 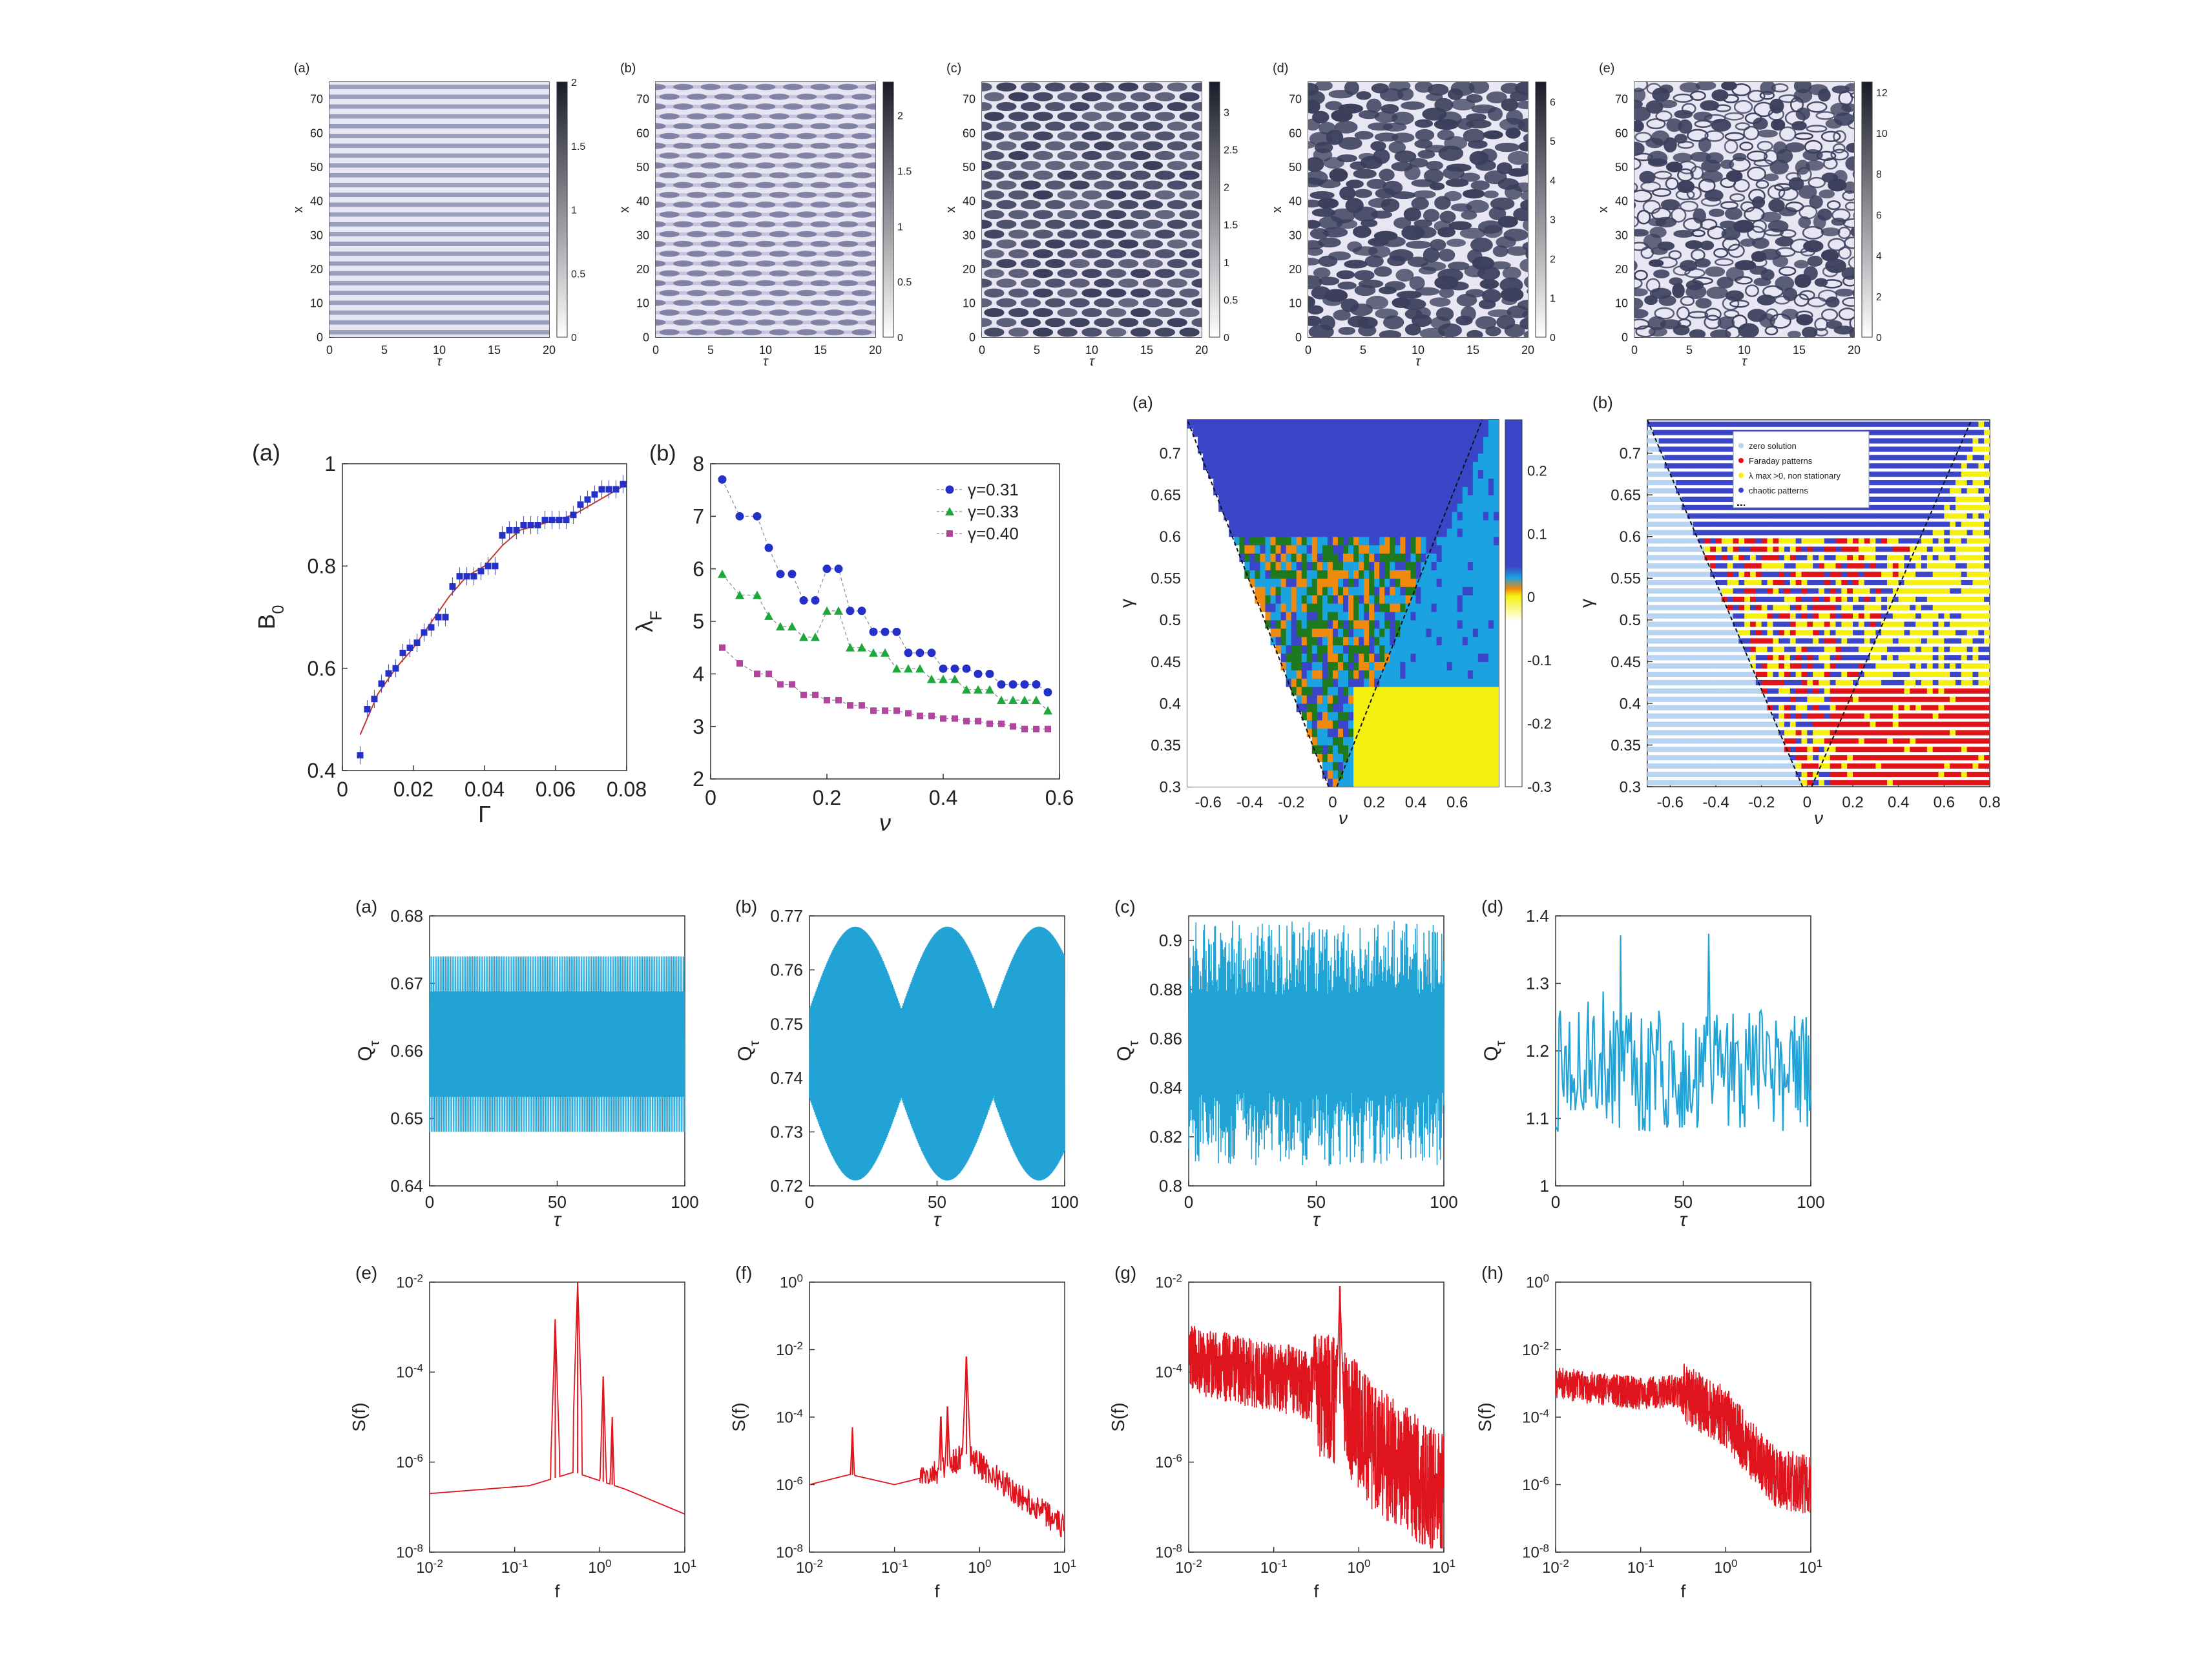 What do you see at coordinates (1622, 99) in the screenshot?
I see `y-tick-label: 70` at bounding box center [1622, 99].